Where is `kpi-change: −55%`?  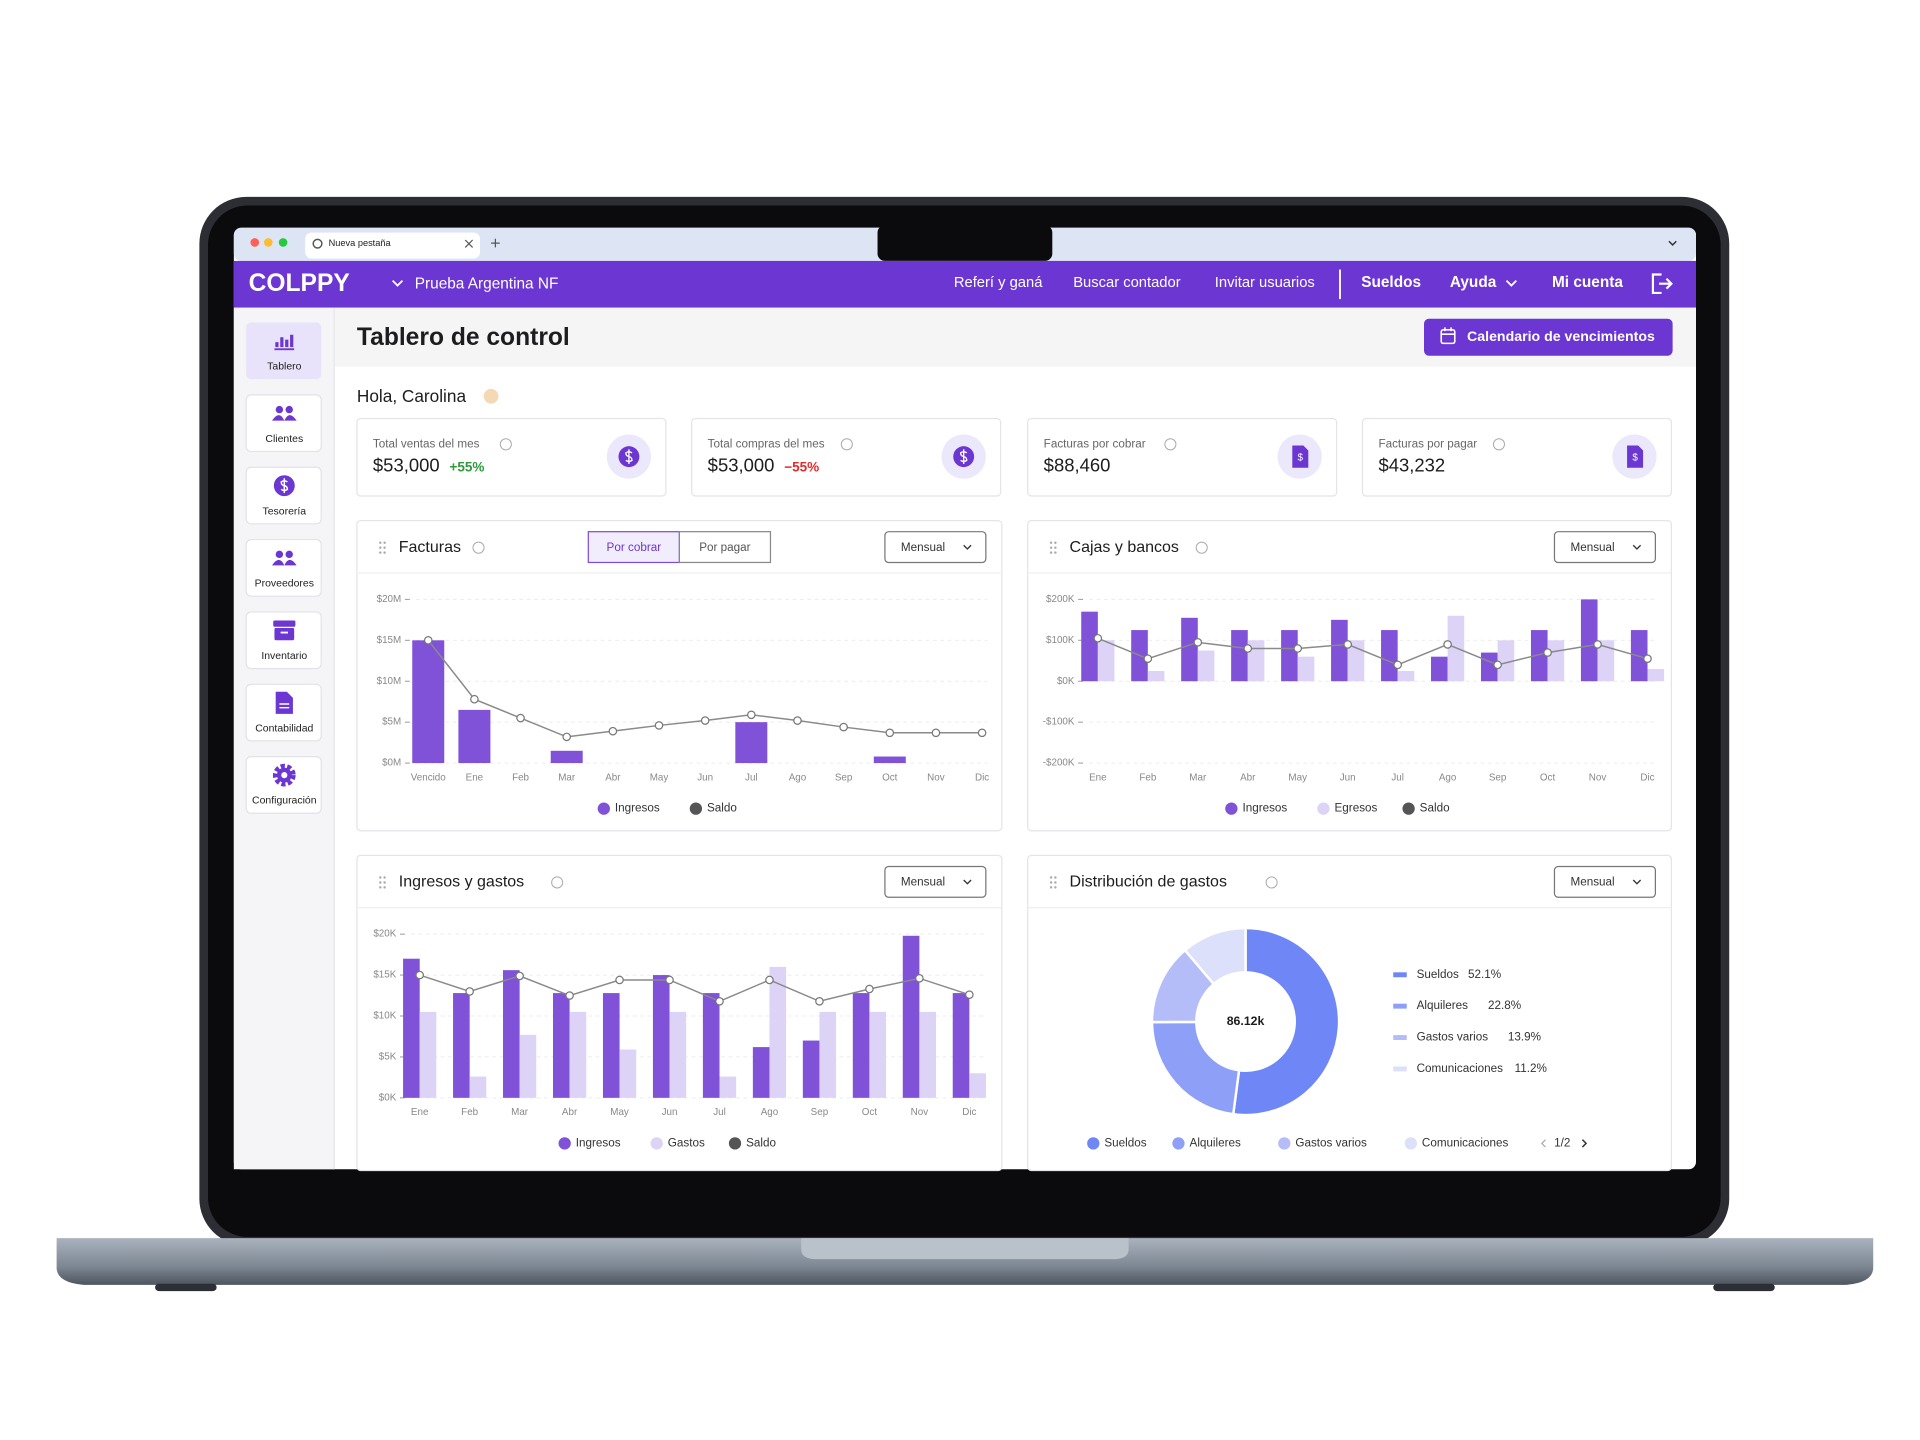 kpi-change: −55% is located at coordinates (801, 466).